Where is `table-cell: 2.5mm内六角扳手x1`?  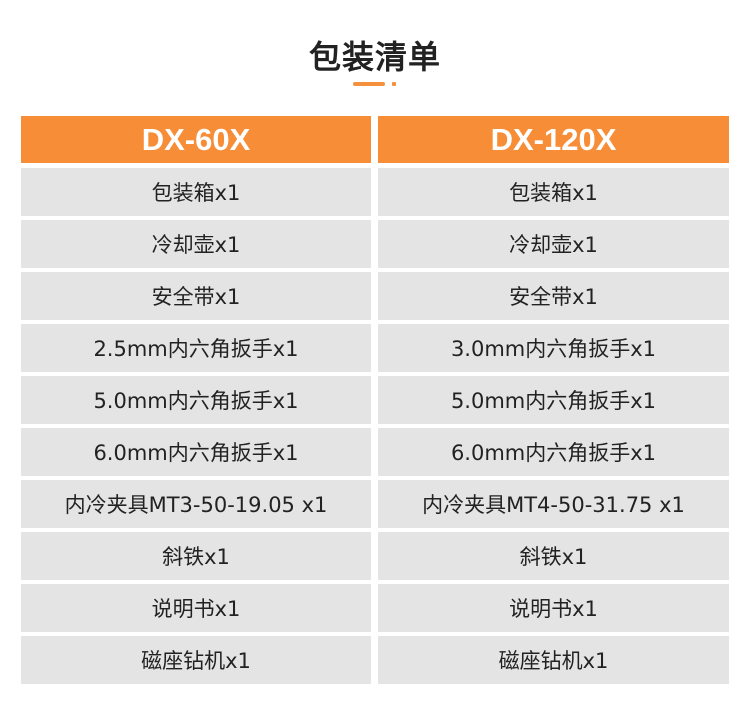 table-cell: 2.5mm内六角扳手x1 is located at coordinates (196, 348).